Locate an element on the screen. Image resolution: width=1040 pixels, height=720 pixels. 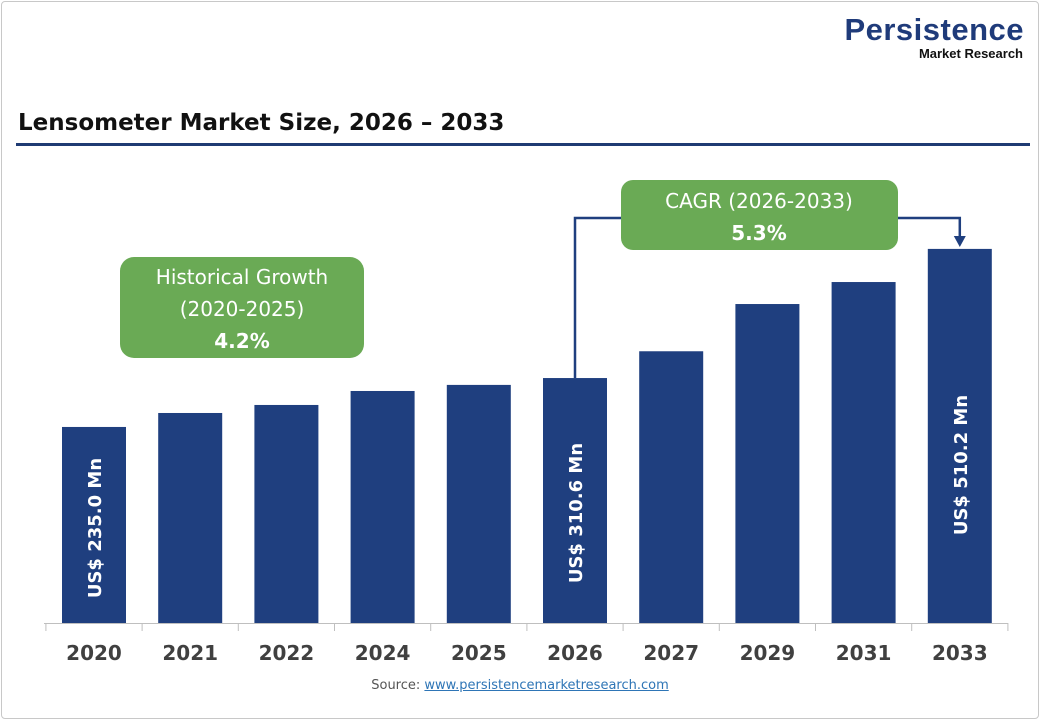
chart-title: Lensometer Market Size, 2026 – 2033 is located at coordinates (261, 123).